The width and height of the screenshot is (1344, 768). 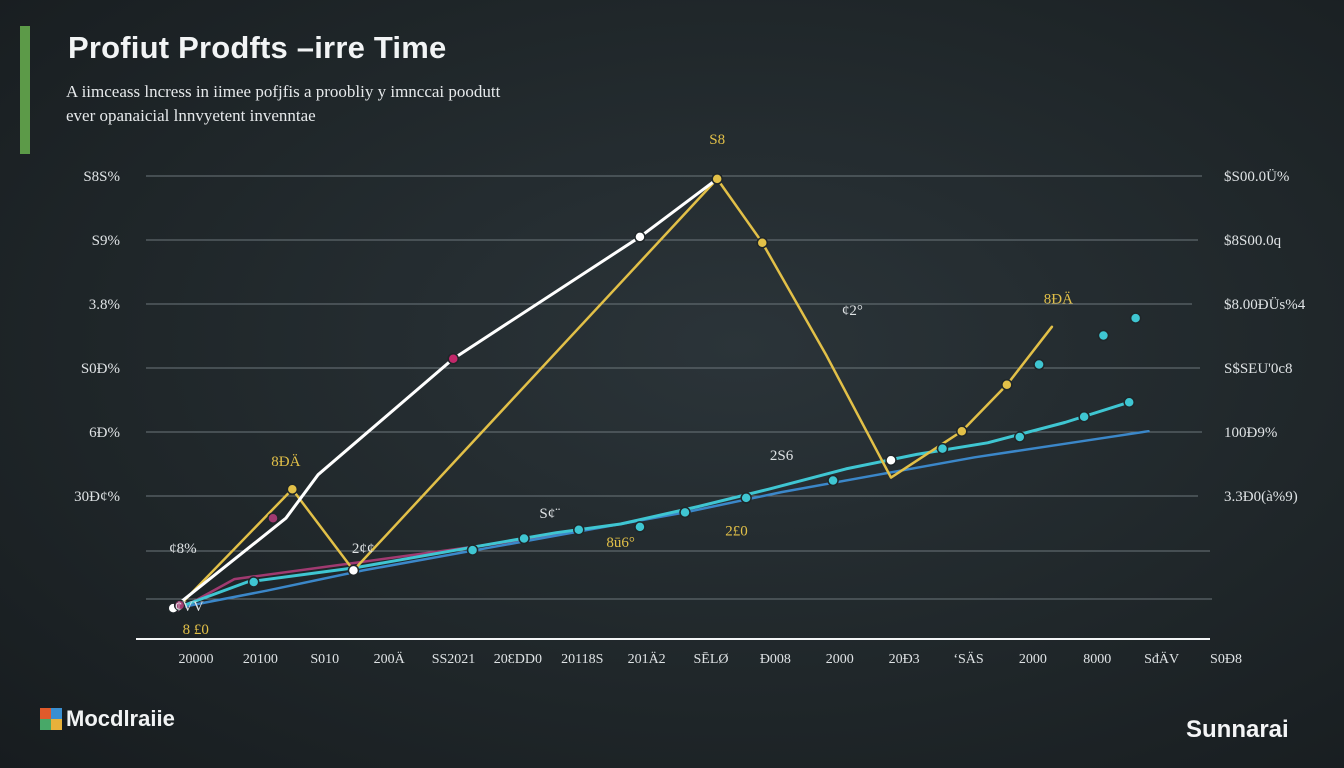 I want to click on y-tick-label-right: 3.3Ð0(à%9), so click(x=1261, y=497).